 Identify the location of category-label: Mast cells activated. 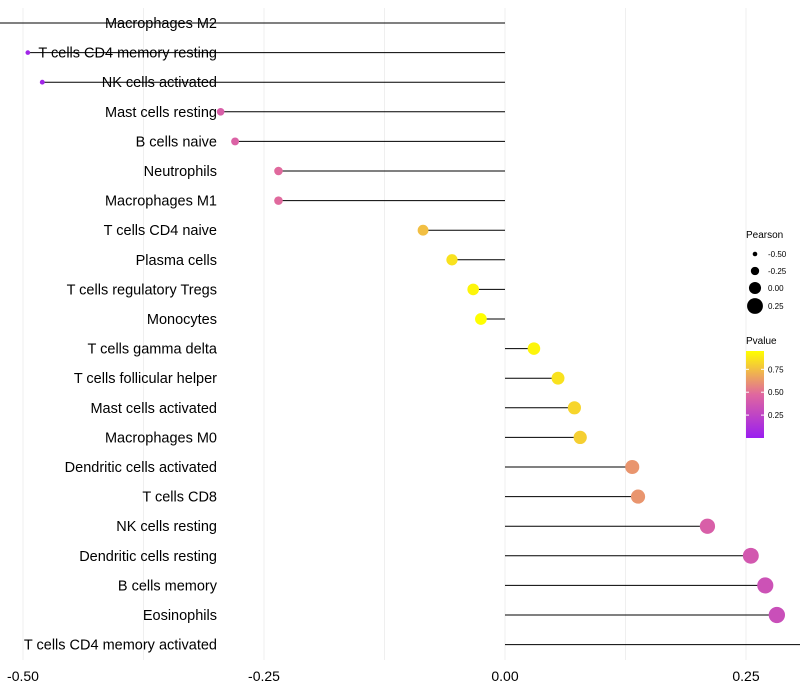
(153, 409).